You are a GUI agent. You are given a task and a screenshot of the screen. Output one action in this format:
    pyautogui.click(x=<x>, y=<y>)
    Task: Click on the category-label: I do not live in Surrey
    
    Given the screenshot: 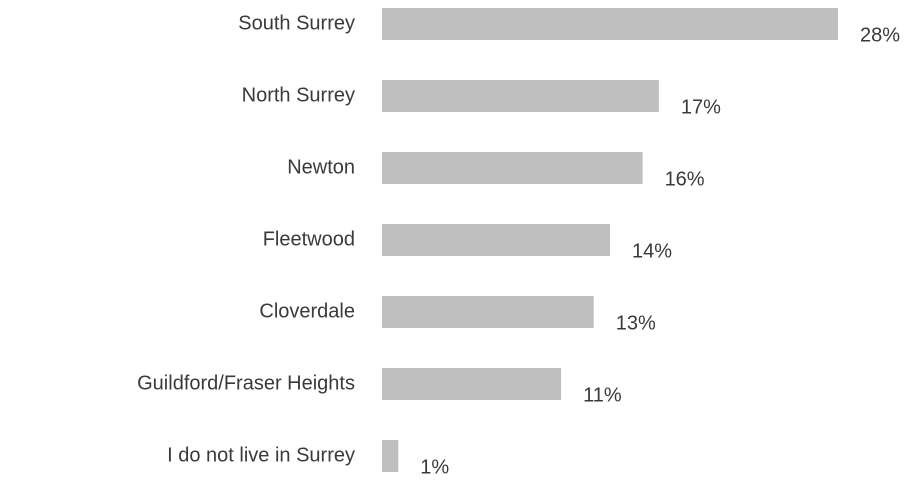 What is the action you would take?
    pyautogui.click(x=261, y=455)
    